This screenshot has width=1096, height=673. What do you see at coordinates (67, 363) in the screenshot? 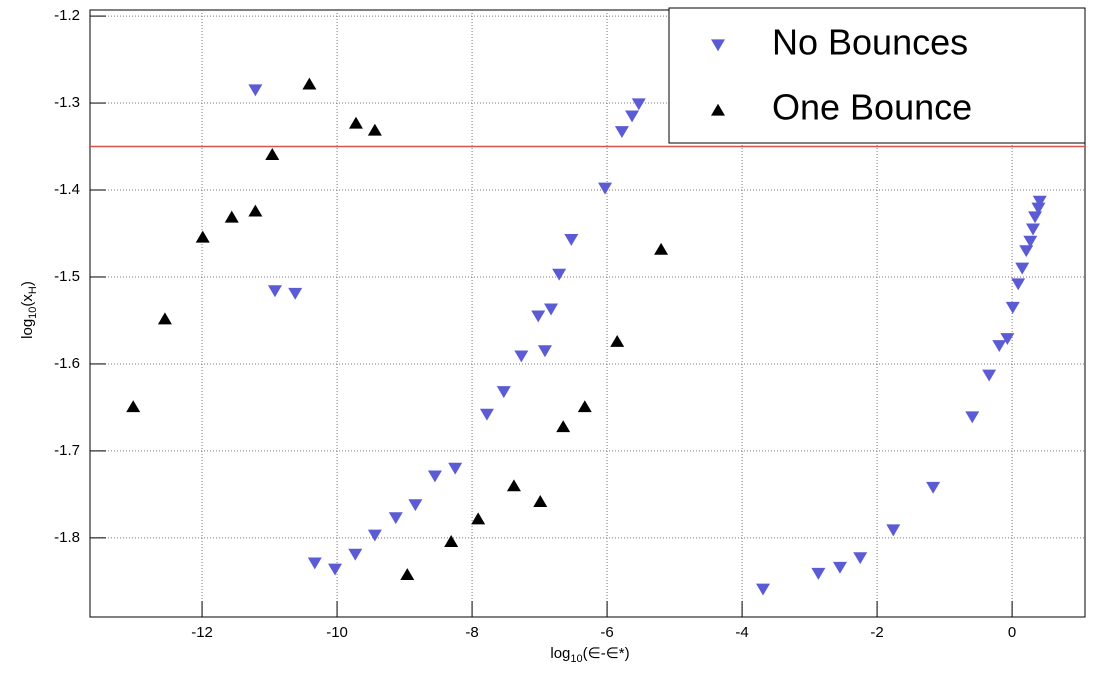
I see `y-tick-label: -1.6` at bounding box center [67, 363].